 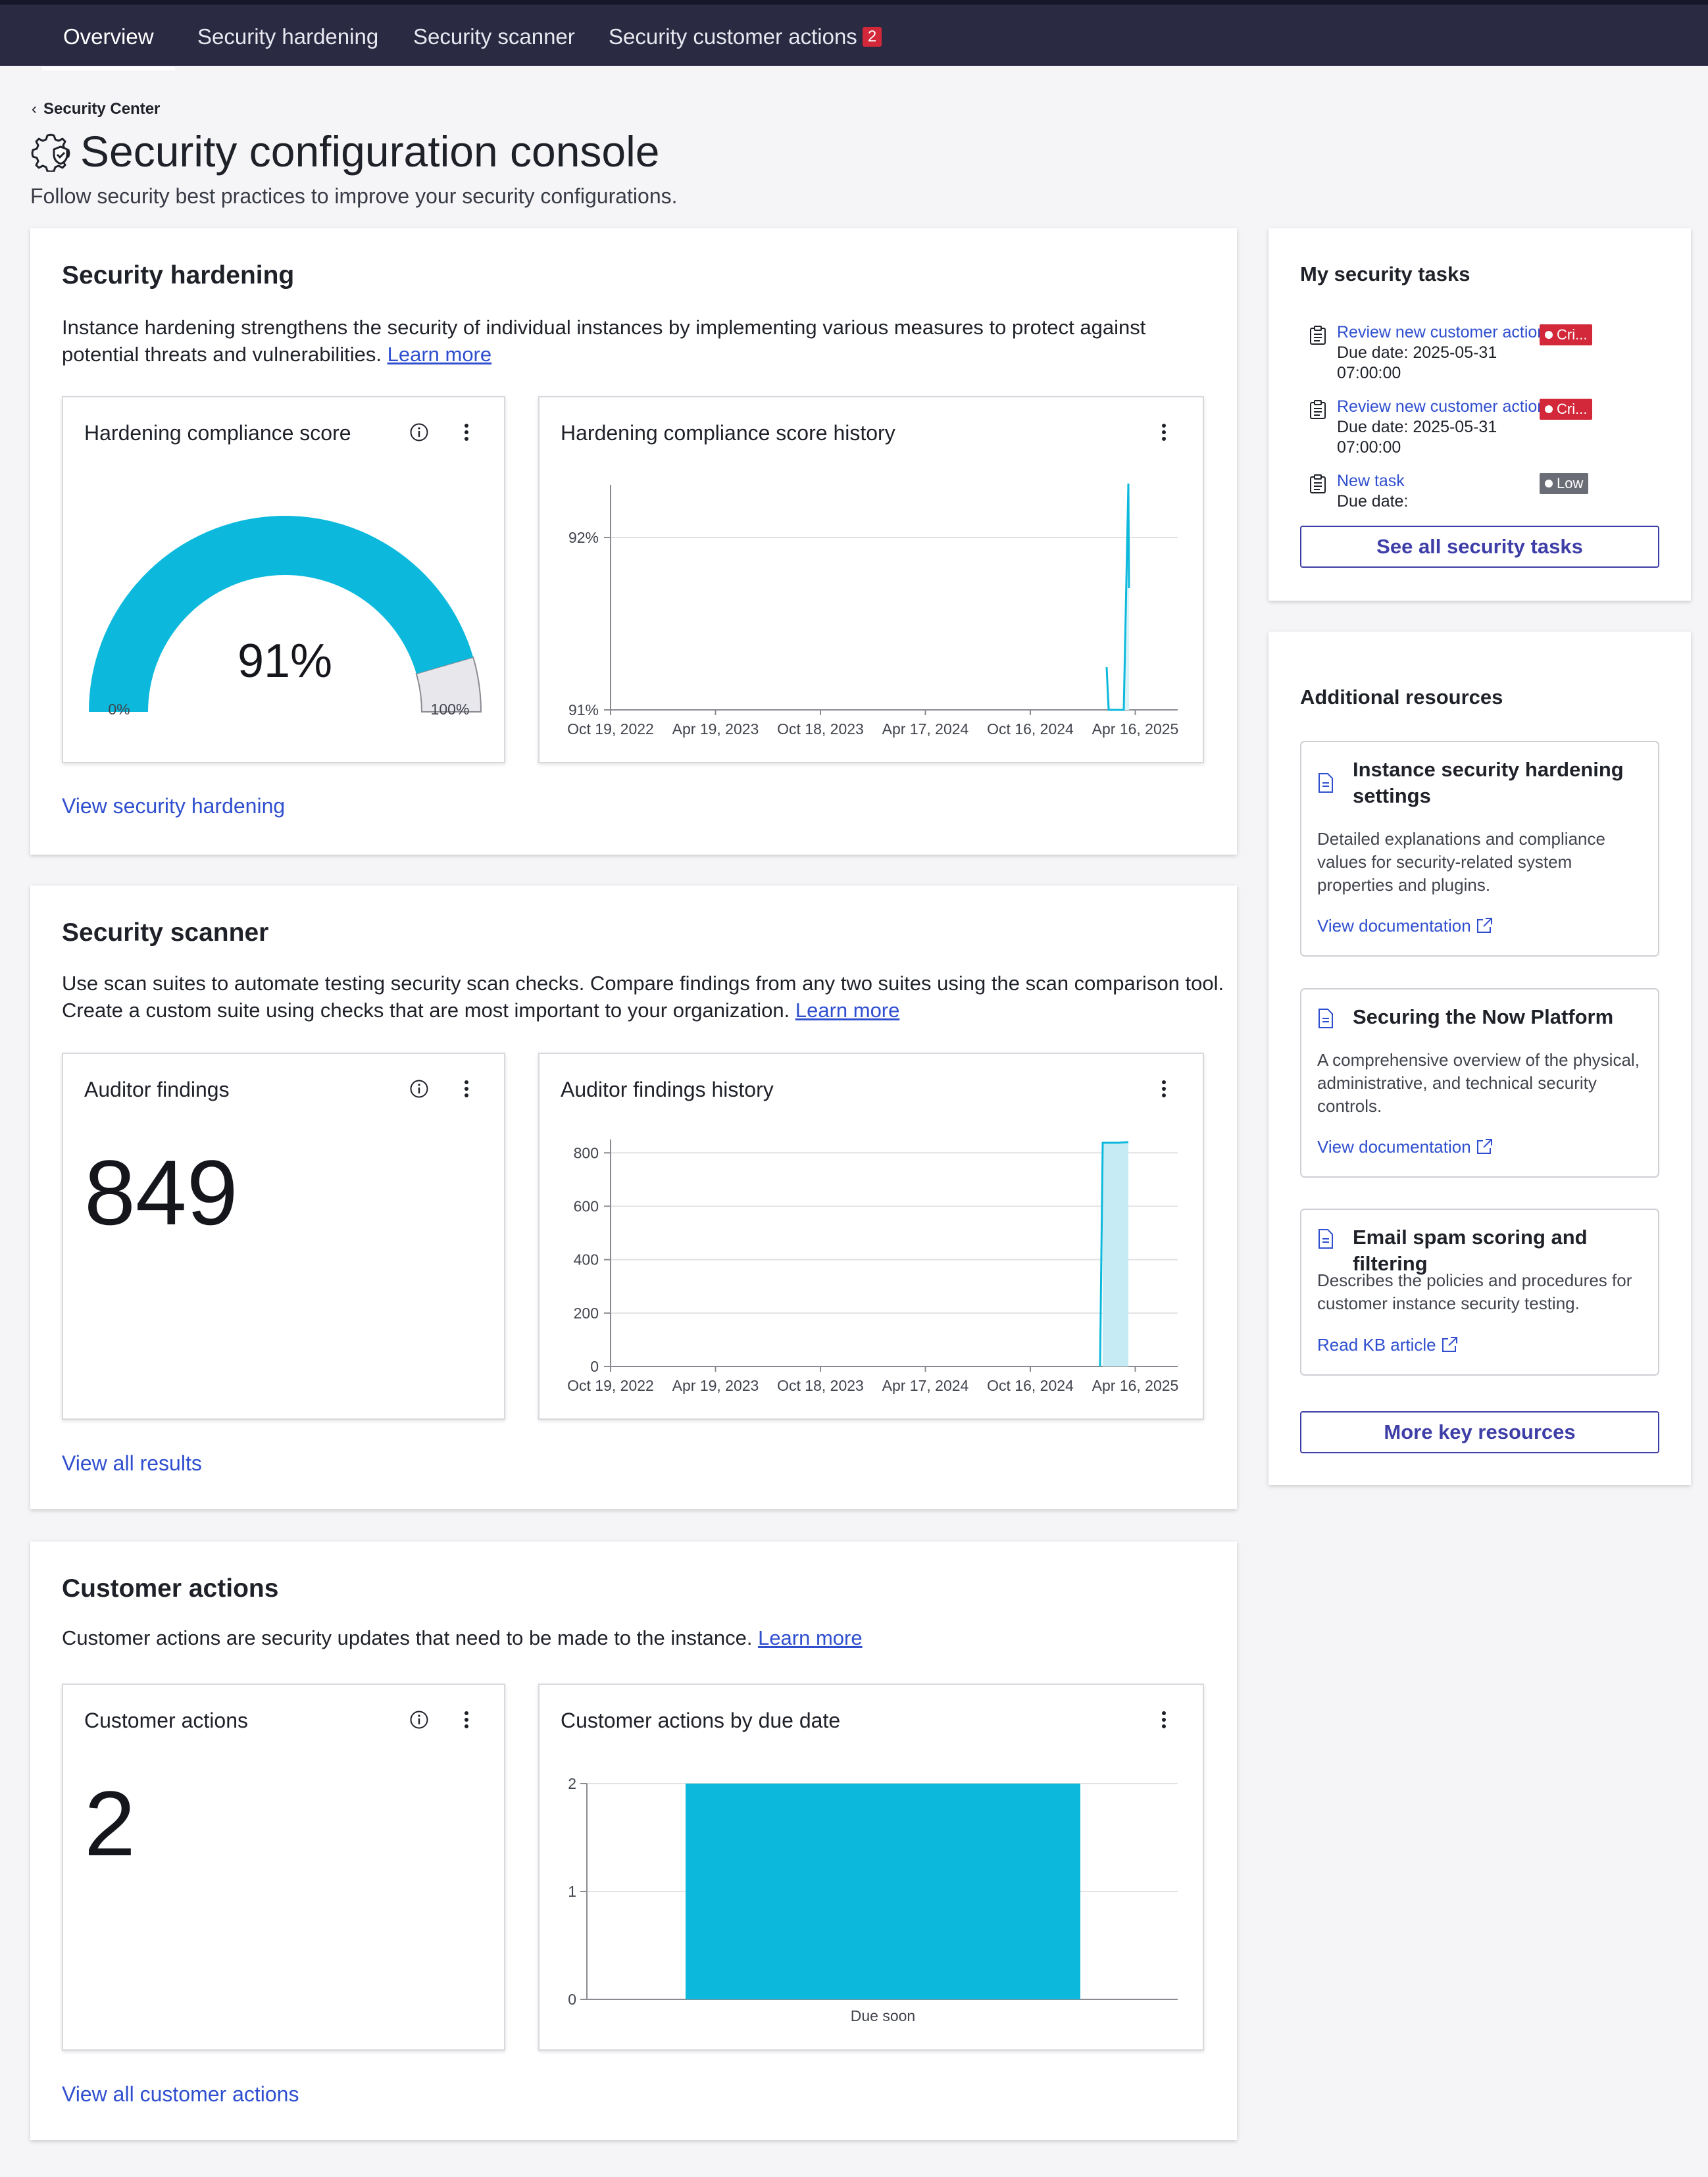 What do you see at coordinates (701, 1720) in the screenshot?
I see `widget-title: Customer actions by due date` at bounding box center [701, 1720].